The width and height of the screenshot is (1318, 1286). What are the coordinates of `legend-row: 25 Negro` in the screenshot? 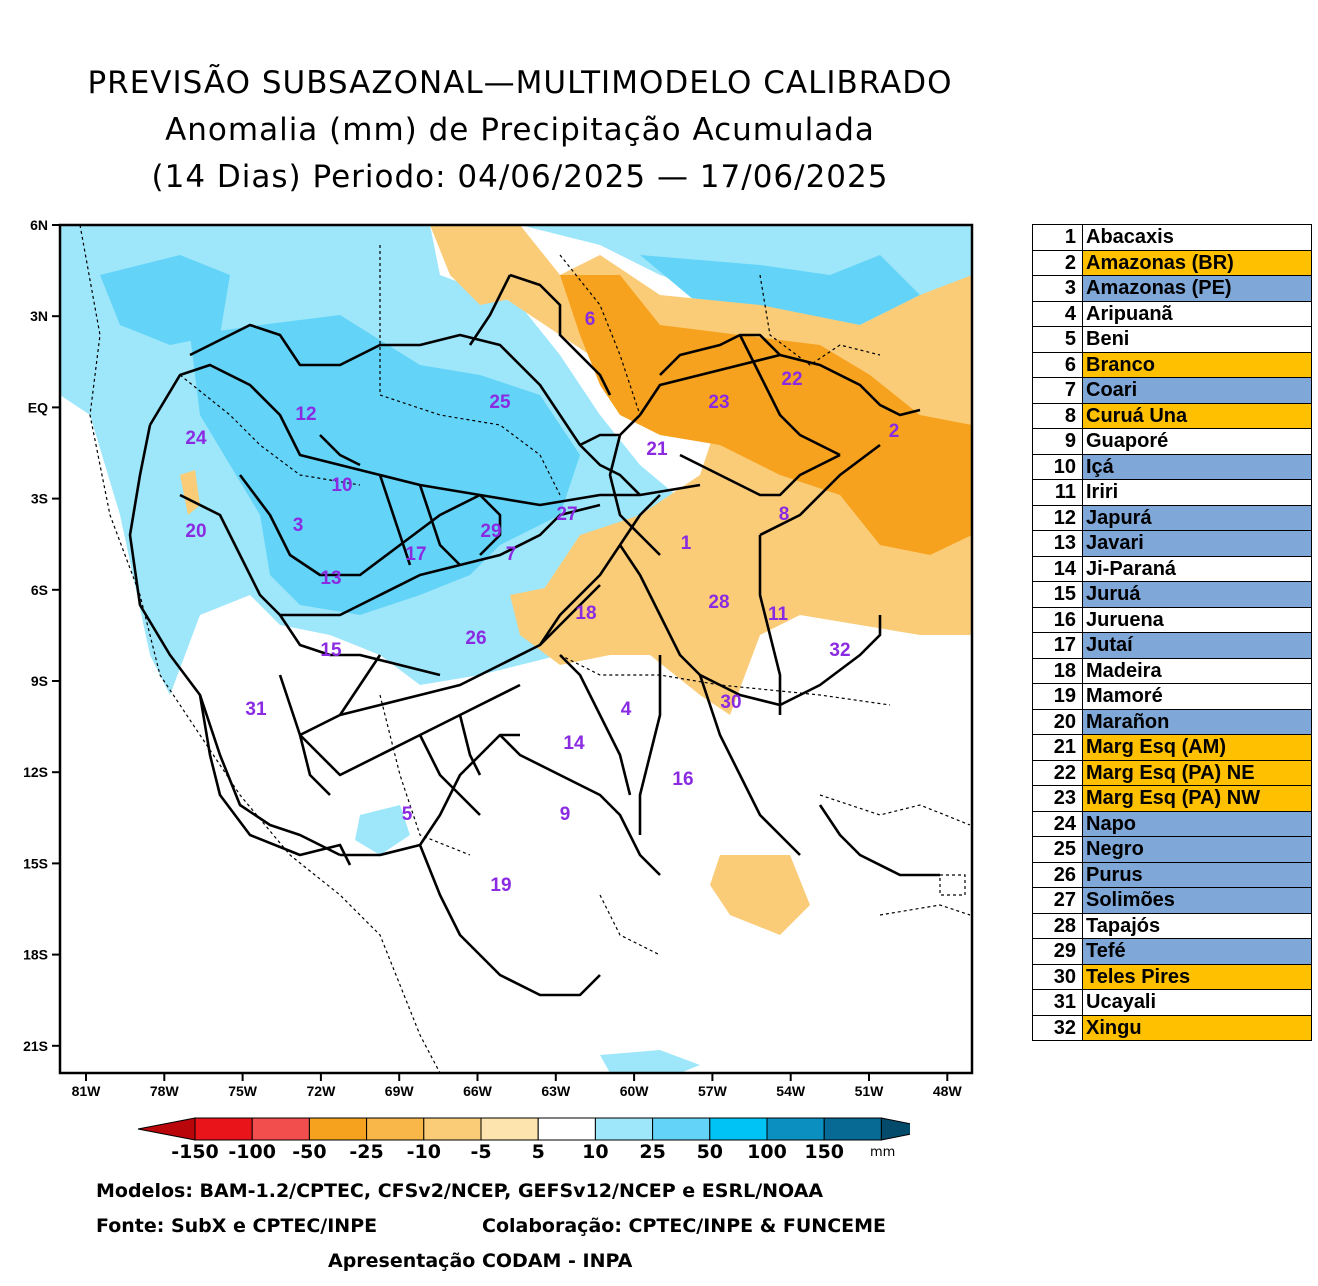 It's located at (1172, 849).